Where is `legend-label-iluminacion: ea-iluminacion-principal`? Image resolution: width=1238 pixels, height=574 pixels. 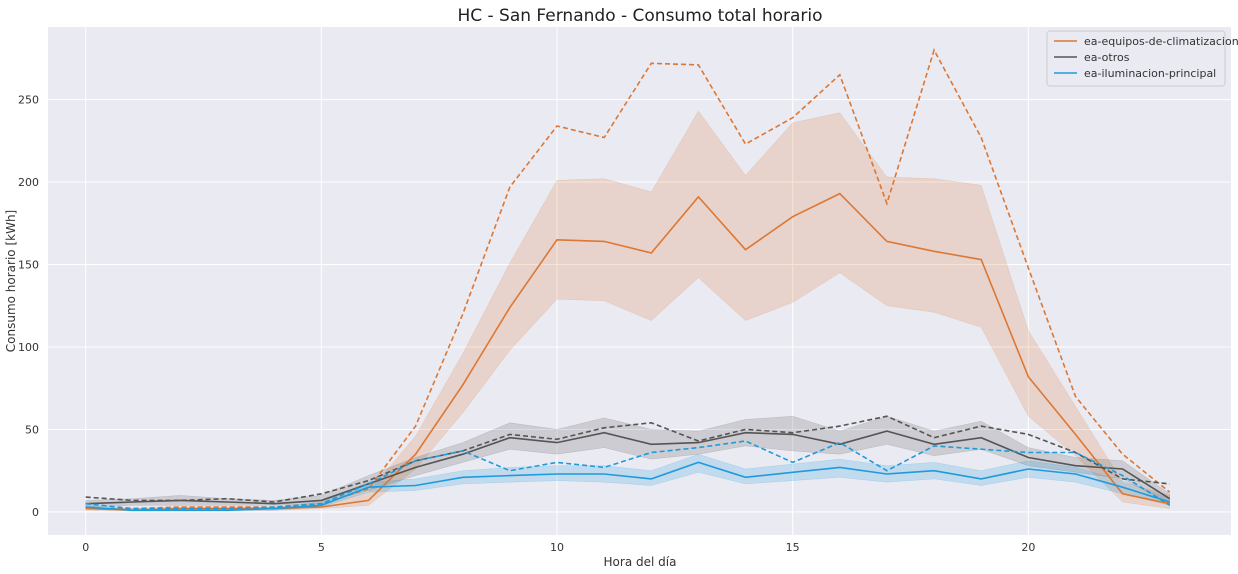 legend-label-iluminacion: ea-iluminacion-principal is located at coordinates (1150, 73).